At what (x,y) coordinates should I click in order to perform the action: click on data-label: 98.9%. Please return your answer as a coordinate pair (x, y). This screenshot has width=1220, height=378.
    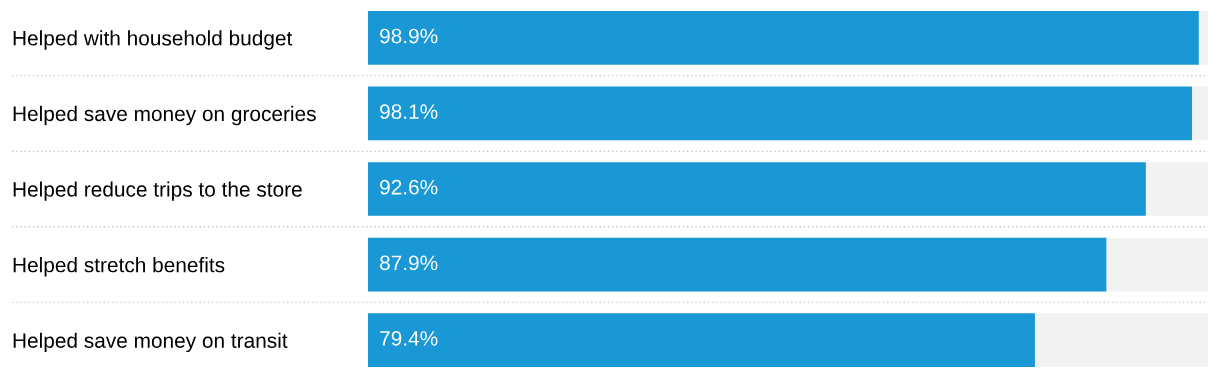
    Looking at the image, I should click on (409, 36).